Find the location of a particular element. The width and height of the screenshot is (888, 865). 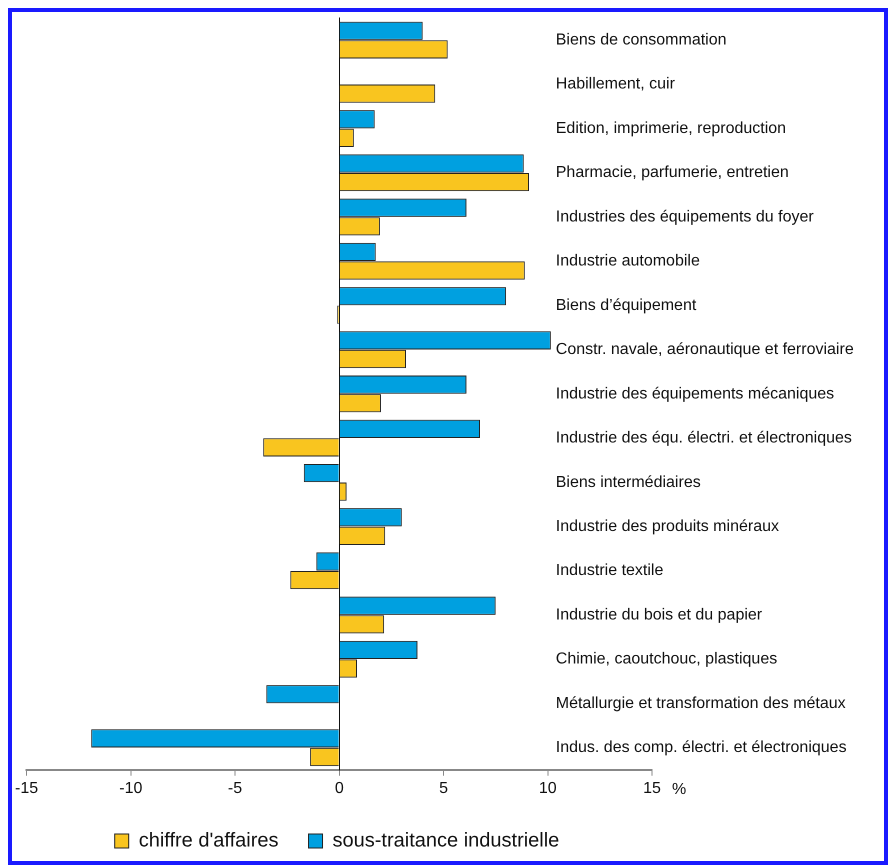

x-tick-label: -5 is located at coordinates (235, 788).